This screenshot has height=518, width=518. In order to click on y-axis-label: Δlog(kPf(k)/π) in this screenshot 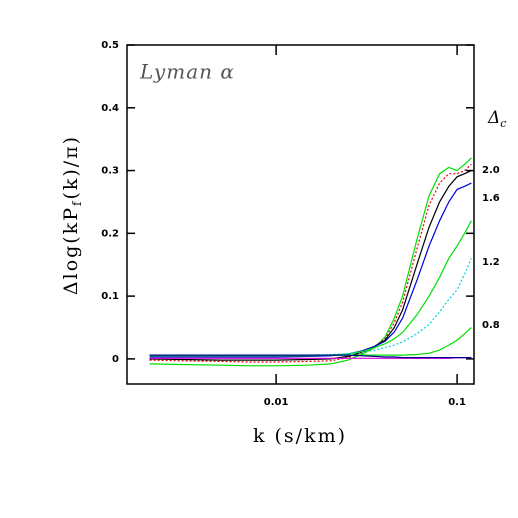, I will do `click(72, 215)`.